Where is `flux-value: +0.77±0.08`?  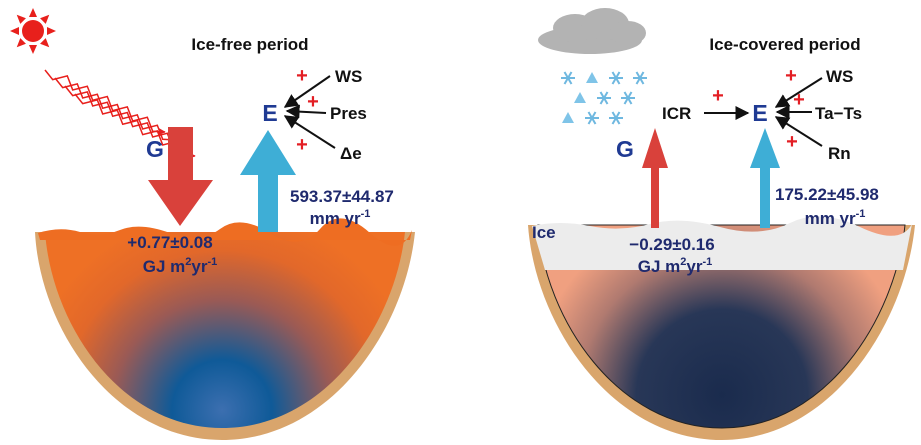
flux-value: +0.77±0.08 is located at coordinates (169, 242).